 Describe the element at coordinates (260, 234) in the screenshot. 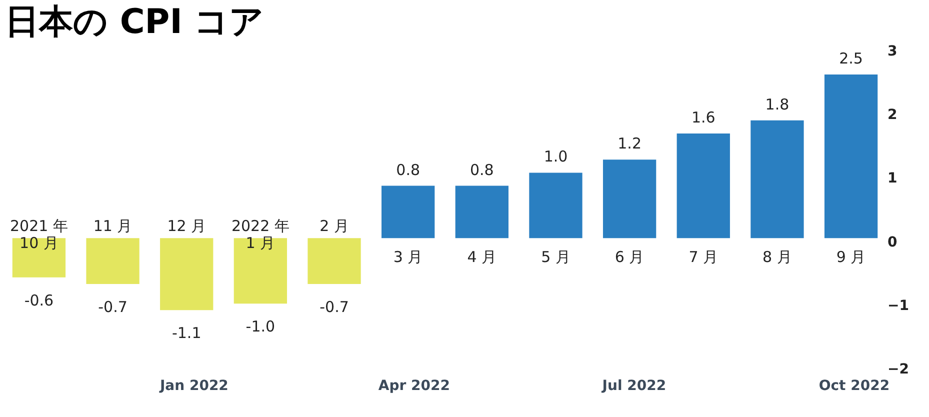

I see `x-tick-label: 2022 年 1 月` at that location.